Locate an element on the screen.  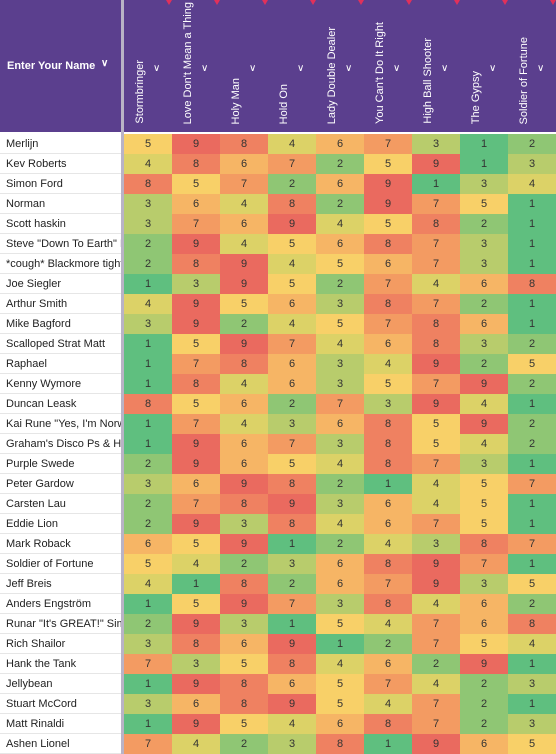
participant-name: Peter Gardow is located at coordinates (60, 484).